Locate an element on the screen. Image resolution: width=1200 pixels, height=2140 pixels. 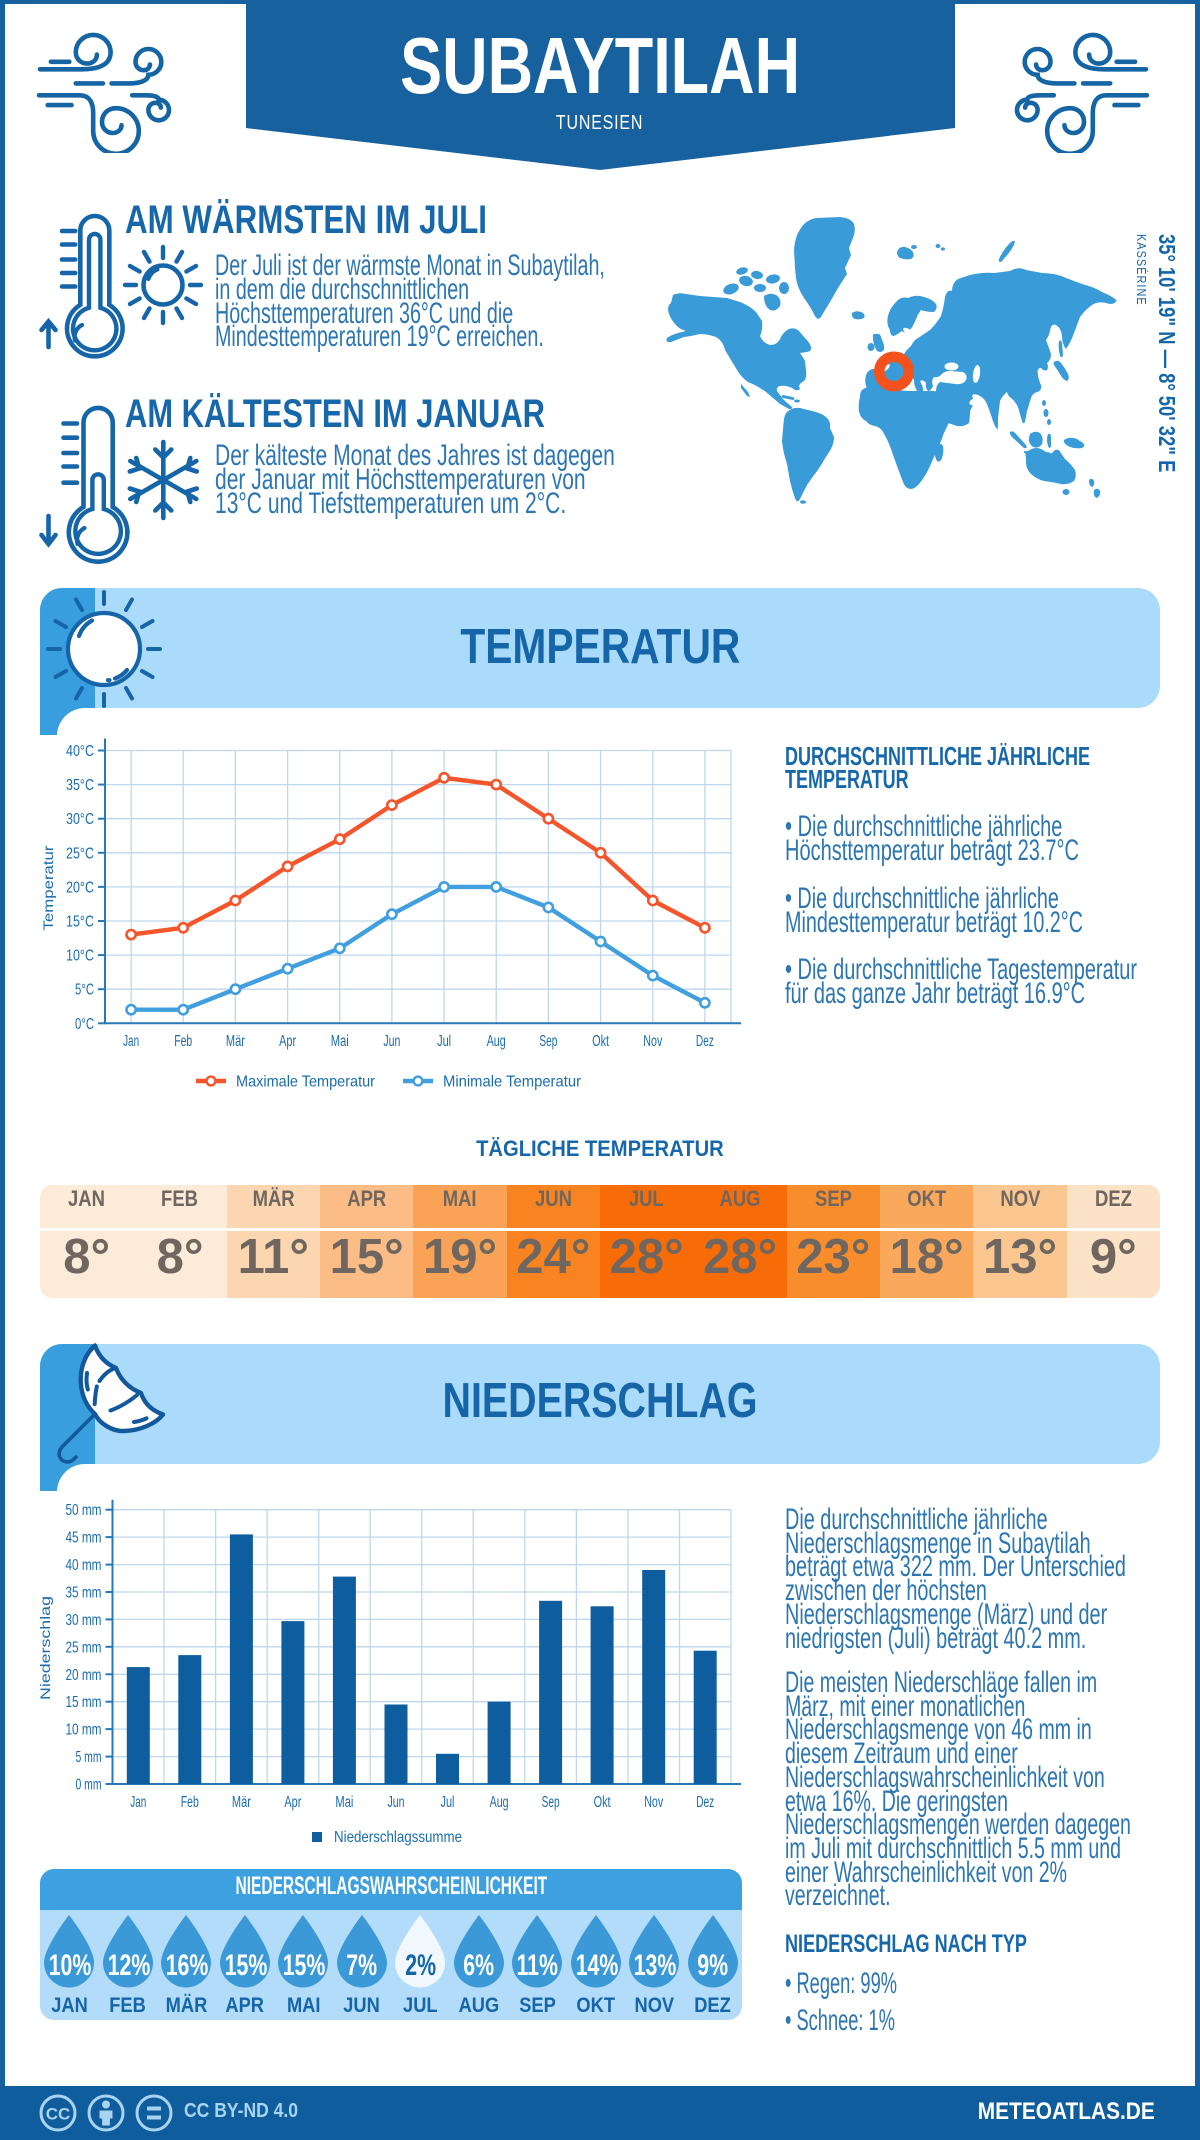
svg-text: 10°C is located at coordinates (80, 956).